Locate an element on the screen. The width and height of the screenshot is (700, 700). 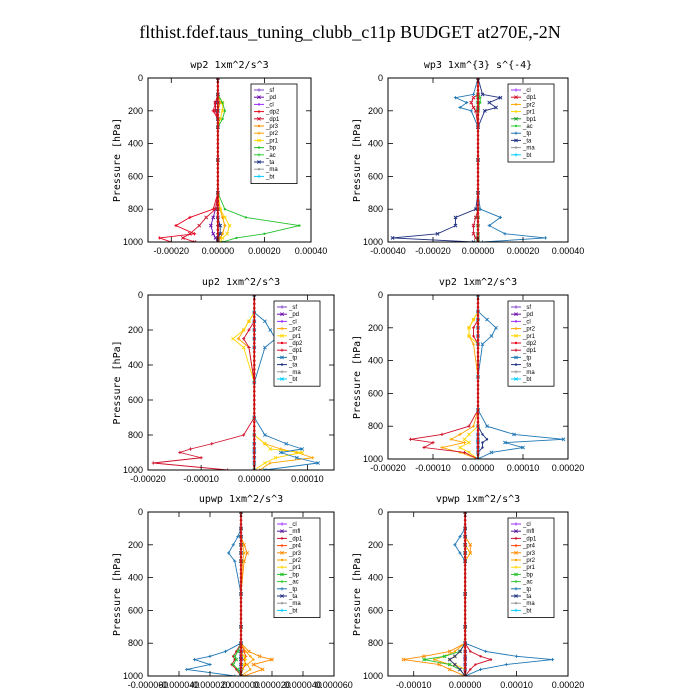
legend-label-cl: _cl is located at coordinates (526, 322).